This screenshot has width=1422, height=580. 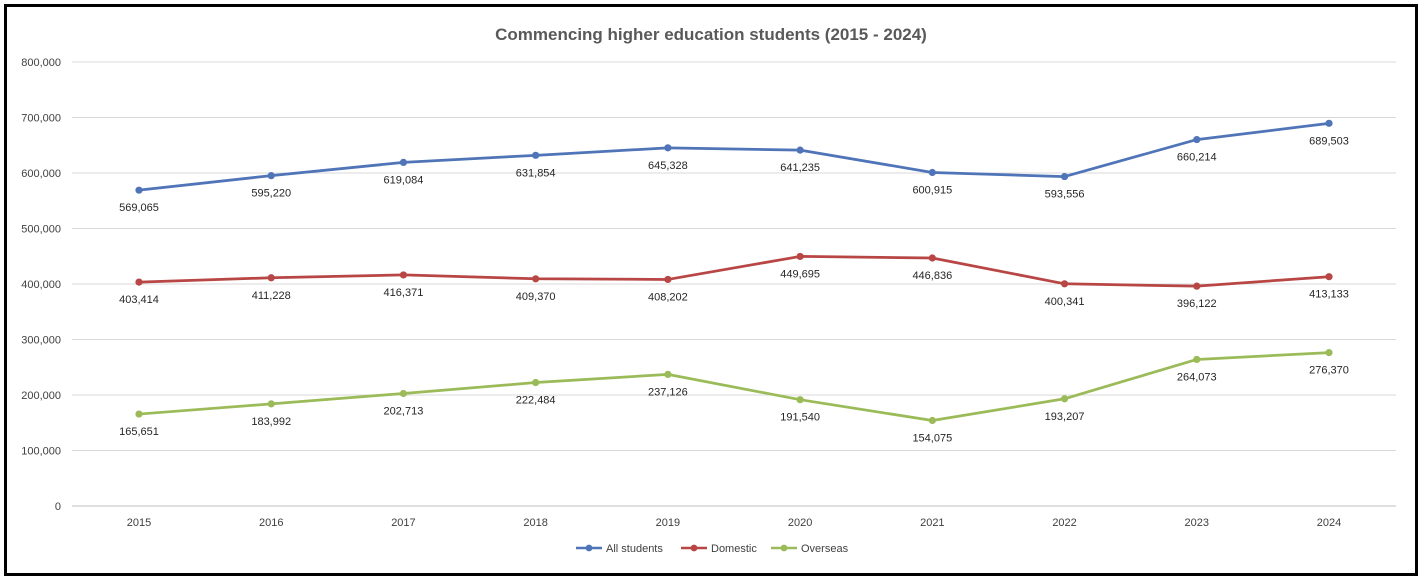 What do you see at coordinates (932, 190) in the screenshot?
I see `data-label: 600,915` at bounding box center [932, 190].